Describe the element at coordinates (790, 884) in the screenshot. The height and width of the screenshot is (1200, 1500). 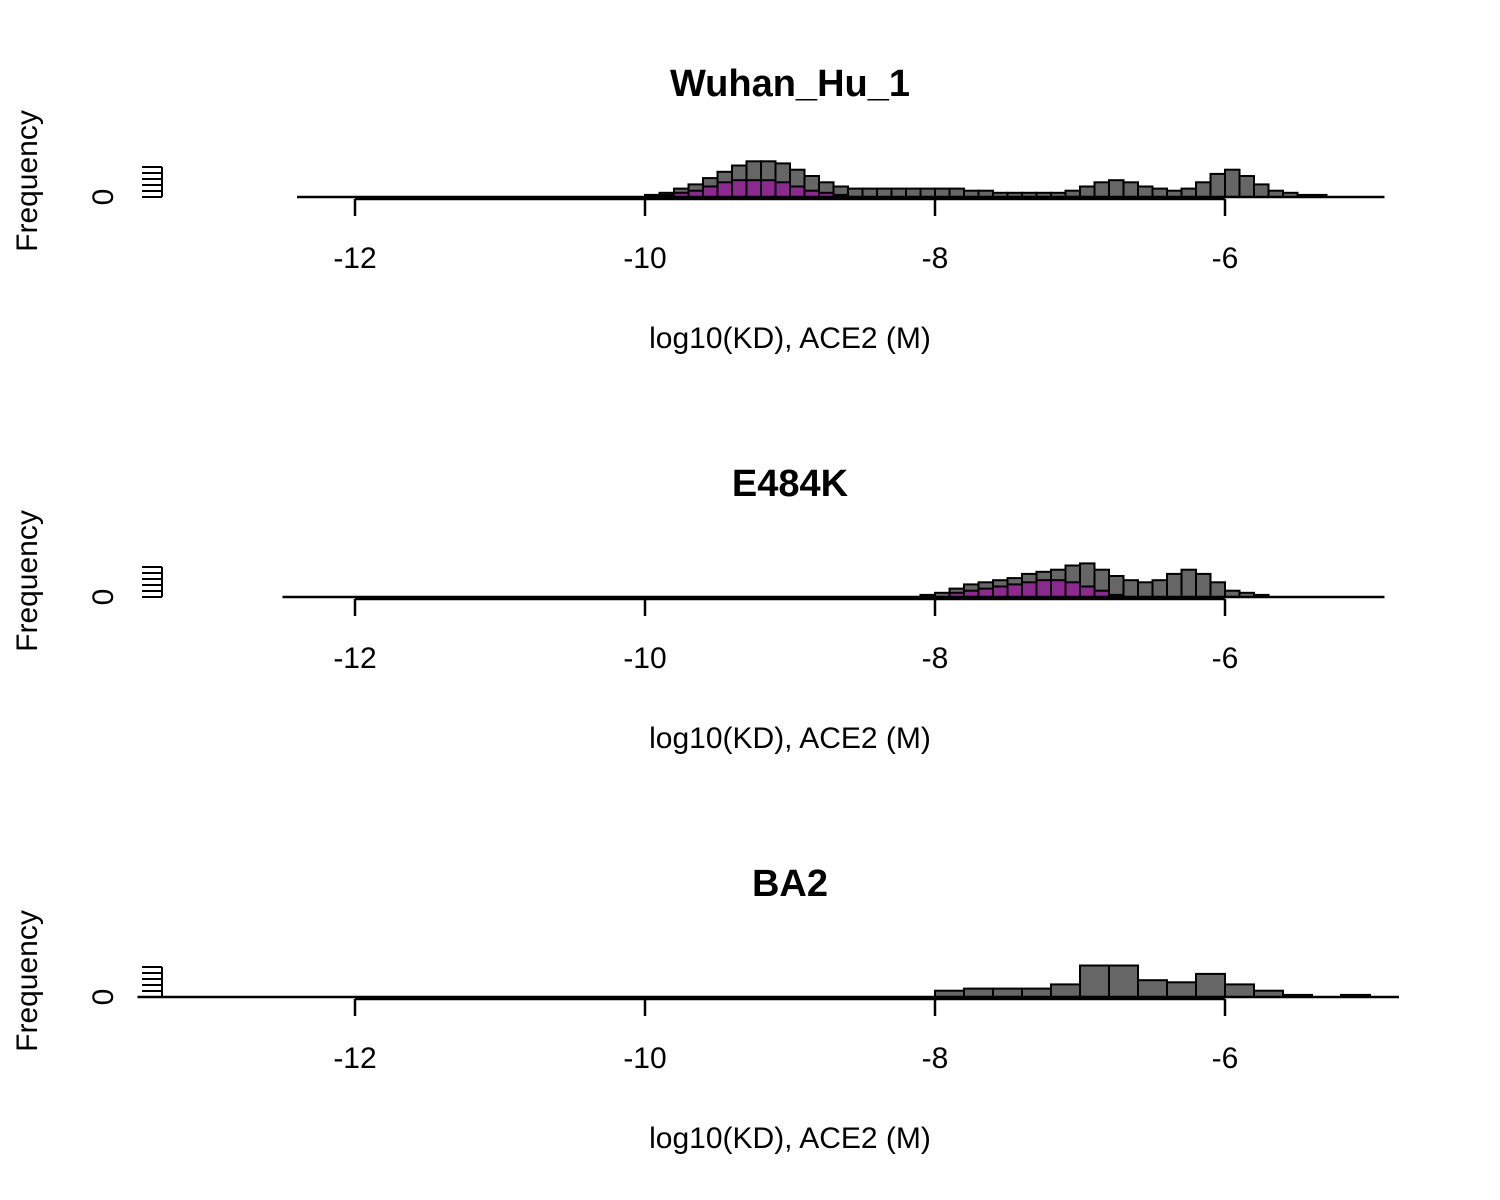
I see `panel-title: BA2` at that location.